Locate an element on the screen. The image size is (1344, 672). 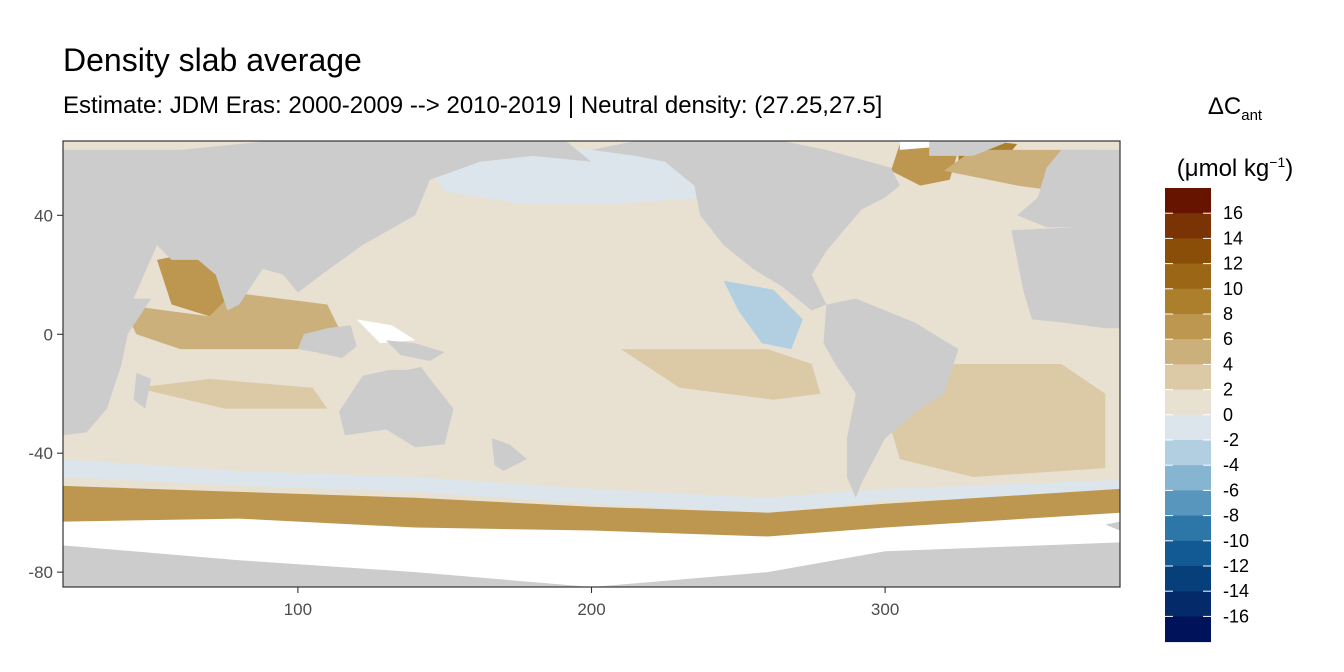
colorbar-label: -6 is located at coordinates (1231, 490).